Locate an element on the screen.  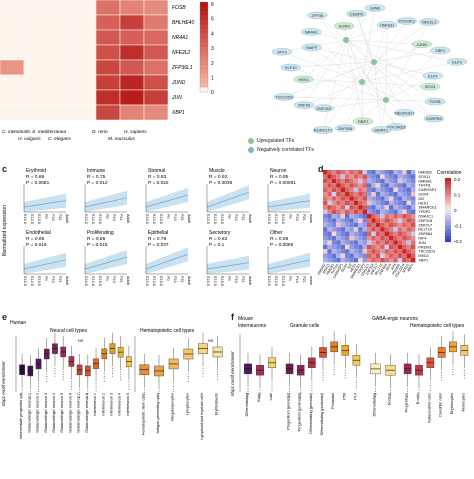
legend-blue-dot-icon is located at coordinates (251, 150).